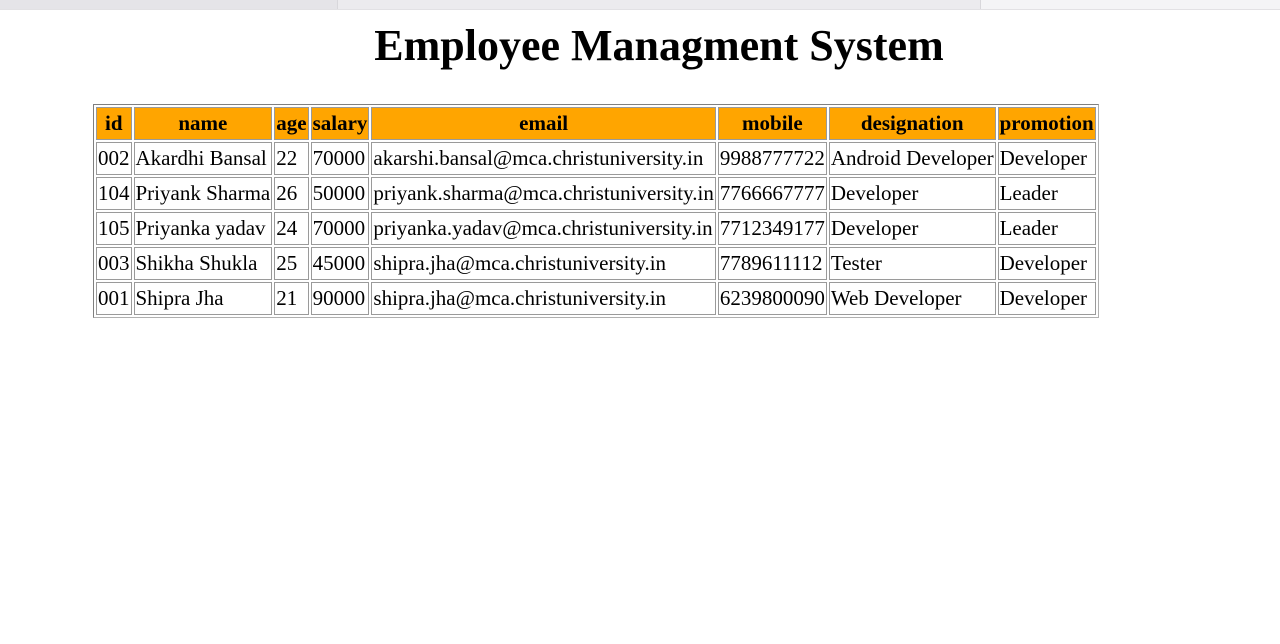 Image resolution: width=1280 pixels, height=644 pixels. Describe the element at coordinates (114, 228) in the screenshot. I see `cell-id: 105` at that location.